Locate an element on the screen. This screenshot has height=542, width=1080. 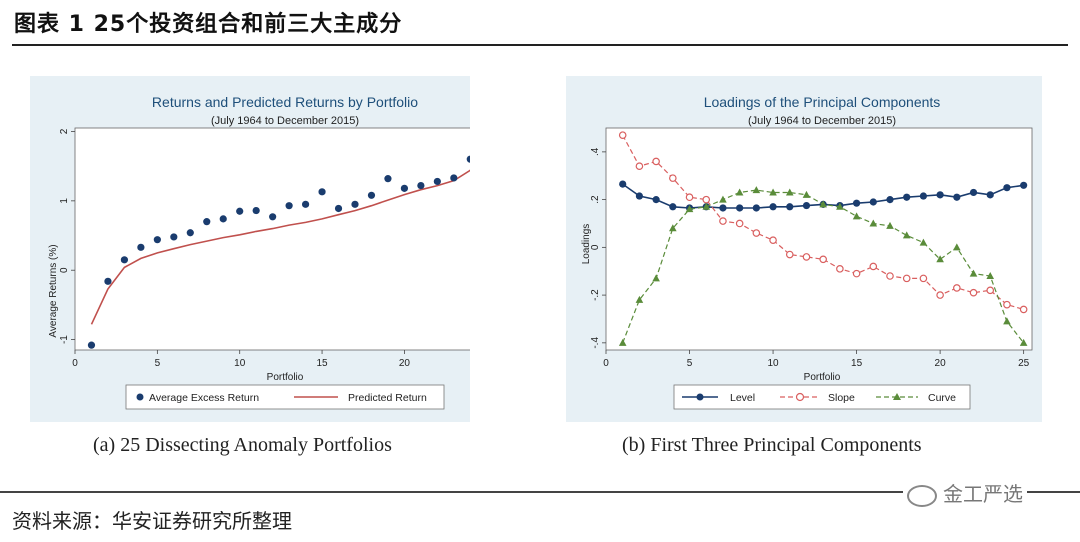
legend: Average Excess Return Predicted Return is located at coordinates (285, 397).